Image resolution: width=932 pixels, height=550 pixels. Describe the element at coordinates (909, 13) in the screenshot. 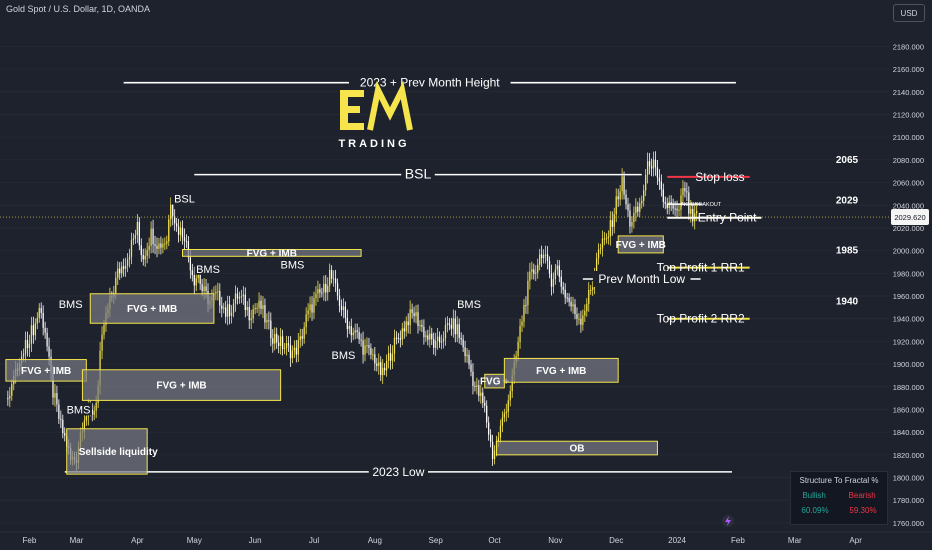

I see `currency-button: USD` at that location.